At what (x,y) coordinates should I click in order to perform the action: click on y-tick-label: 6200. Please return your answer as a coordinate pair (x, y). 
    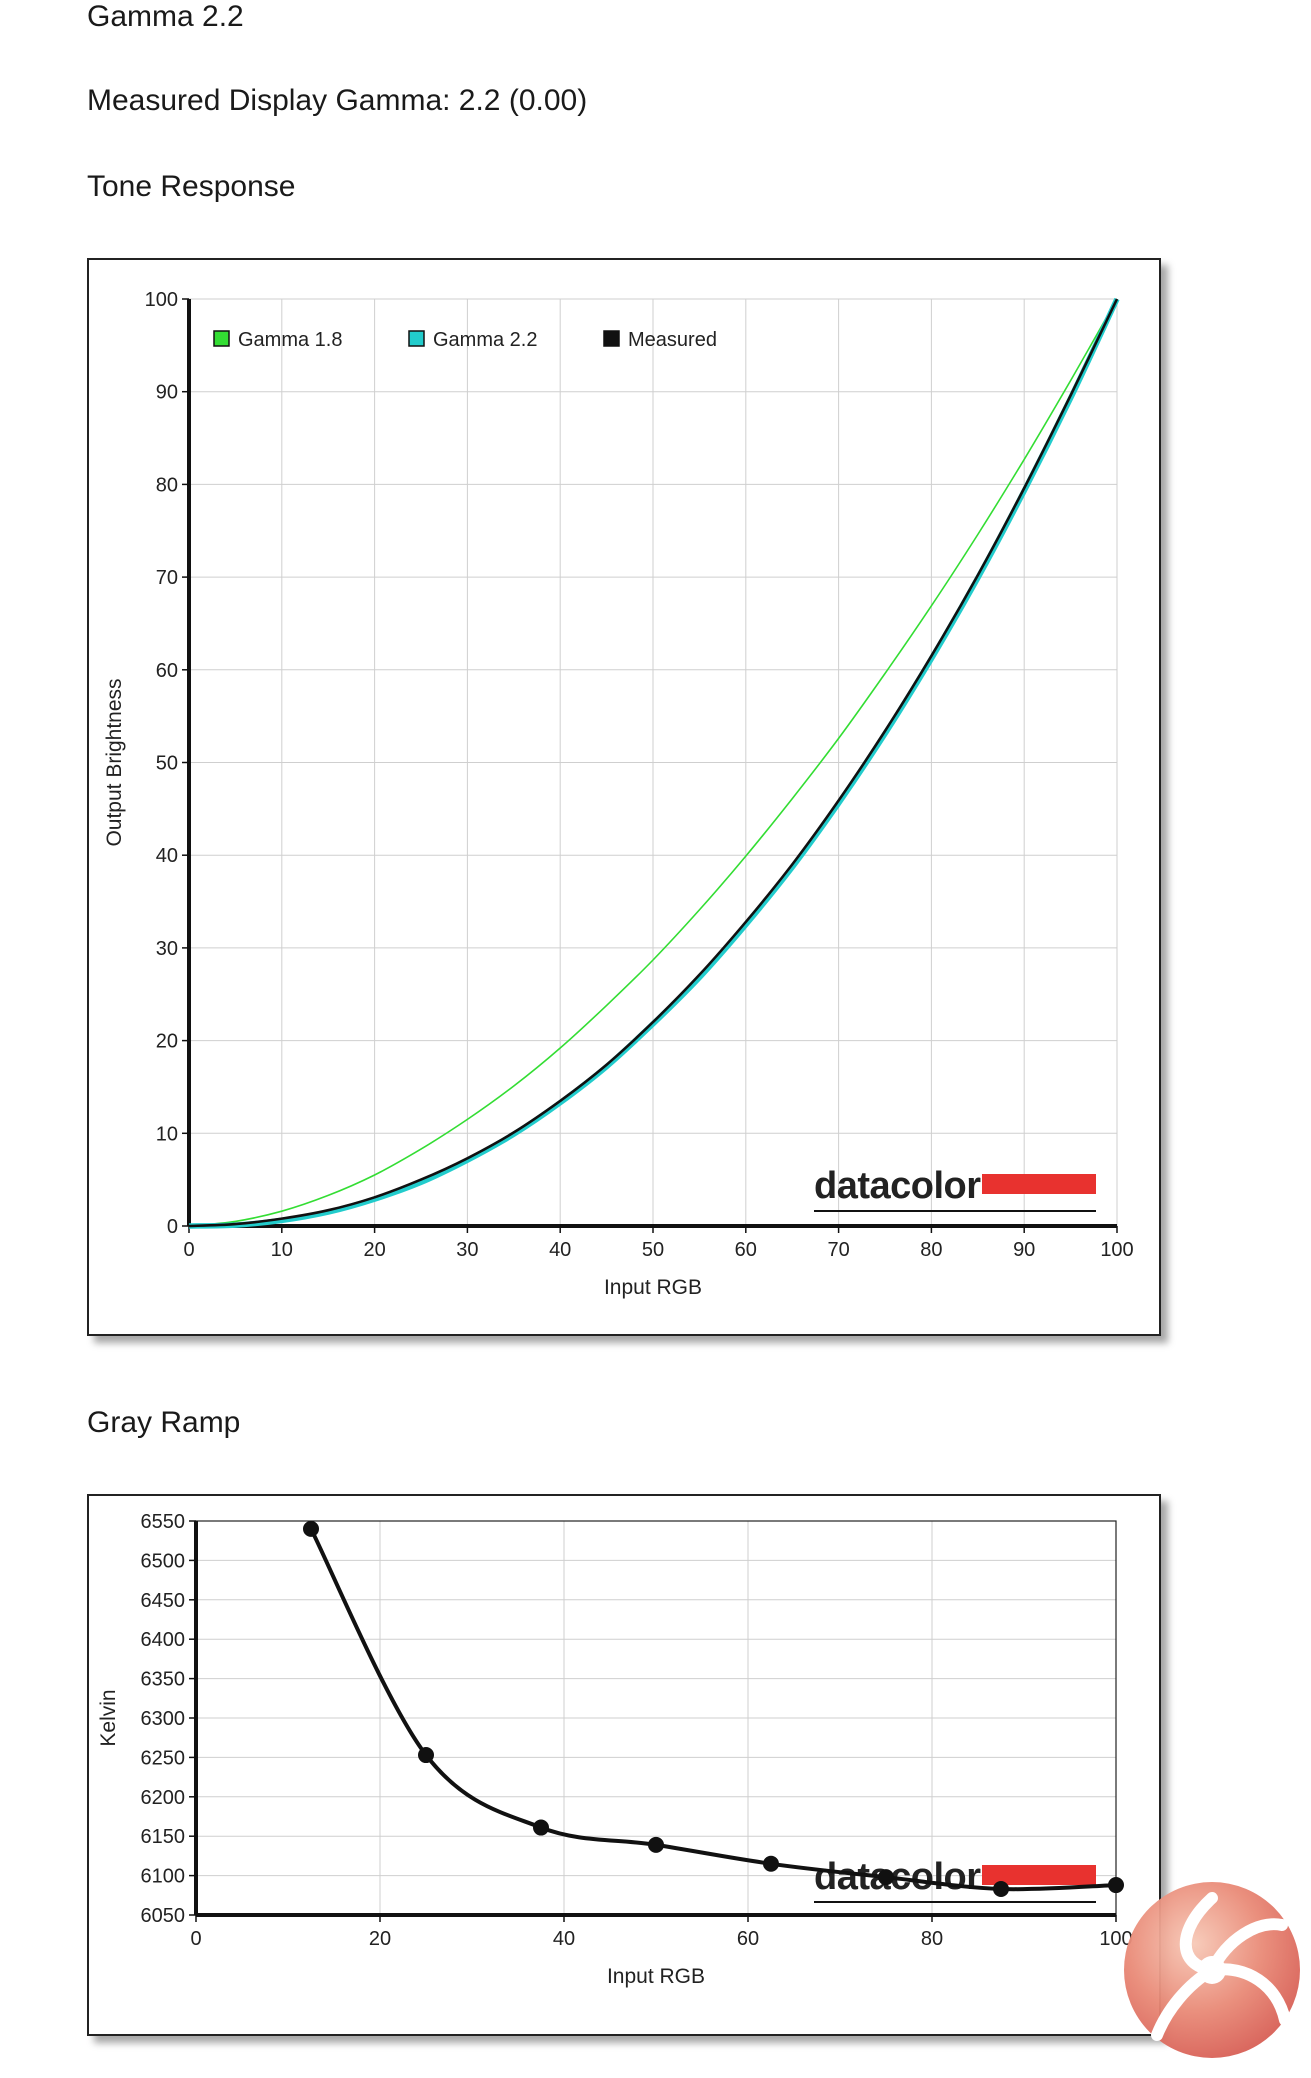
    Looking at the image, I should click on (163, 1798).